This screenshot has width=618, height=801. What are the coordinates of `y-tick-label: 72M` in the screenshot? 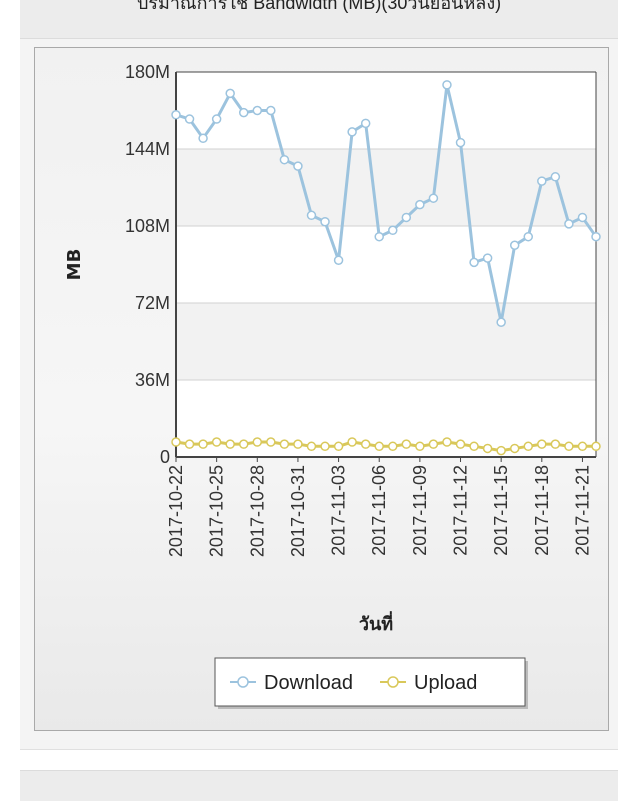 It's located at (152, 303).